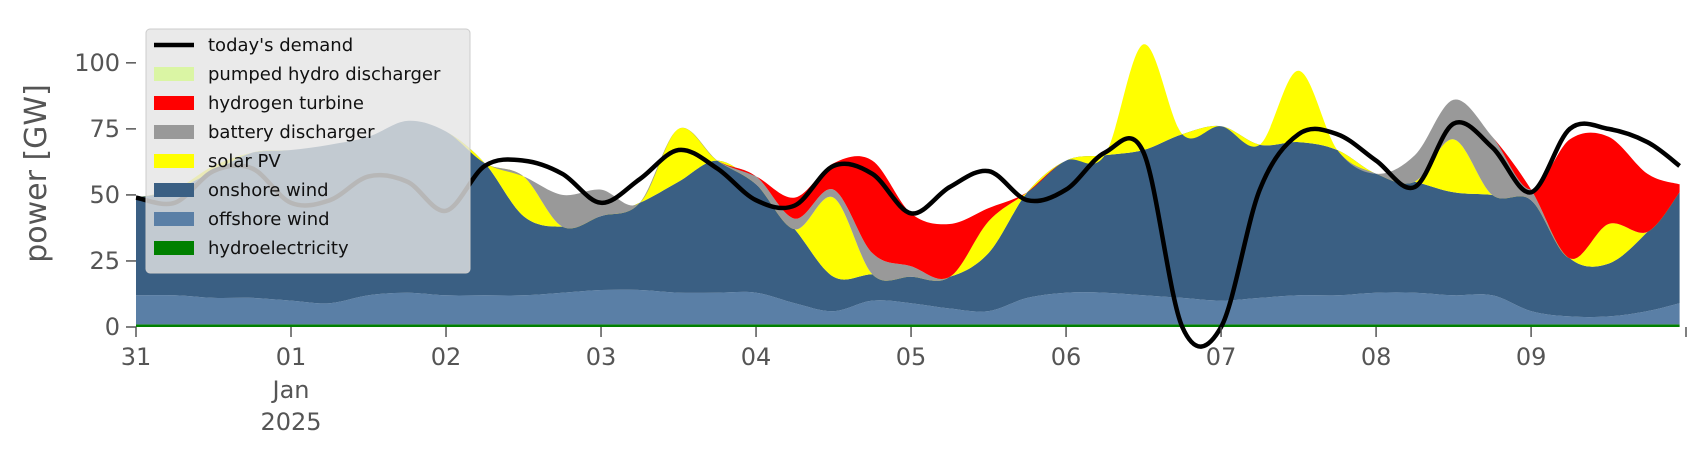 The height and width of the screenshot is (460, 1706). I want to click on legend-swatch-solar-pv, so click(174, 161).